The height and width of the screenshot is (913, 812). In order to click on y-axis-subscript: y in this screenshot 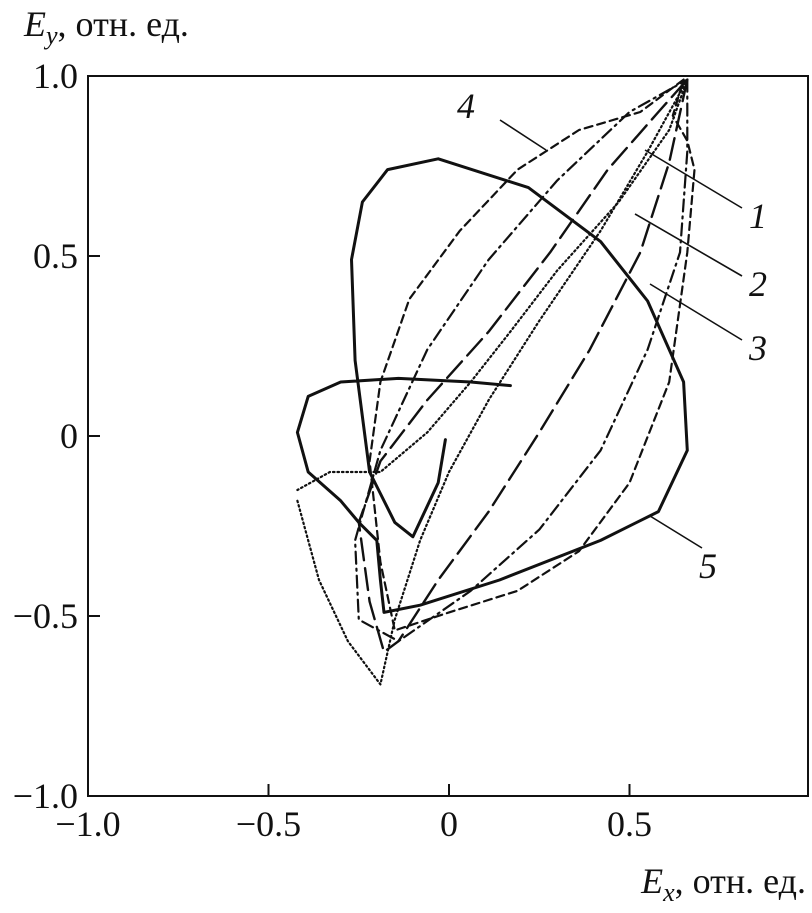, I will do `click(50, 35)`.